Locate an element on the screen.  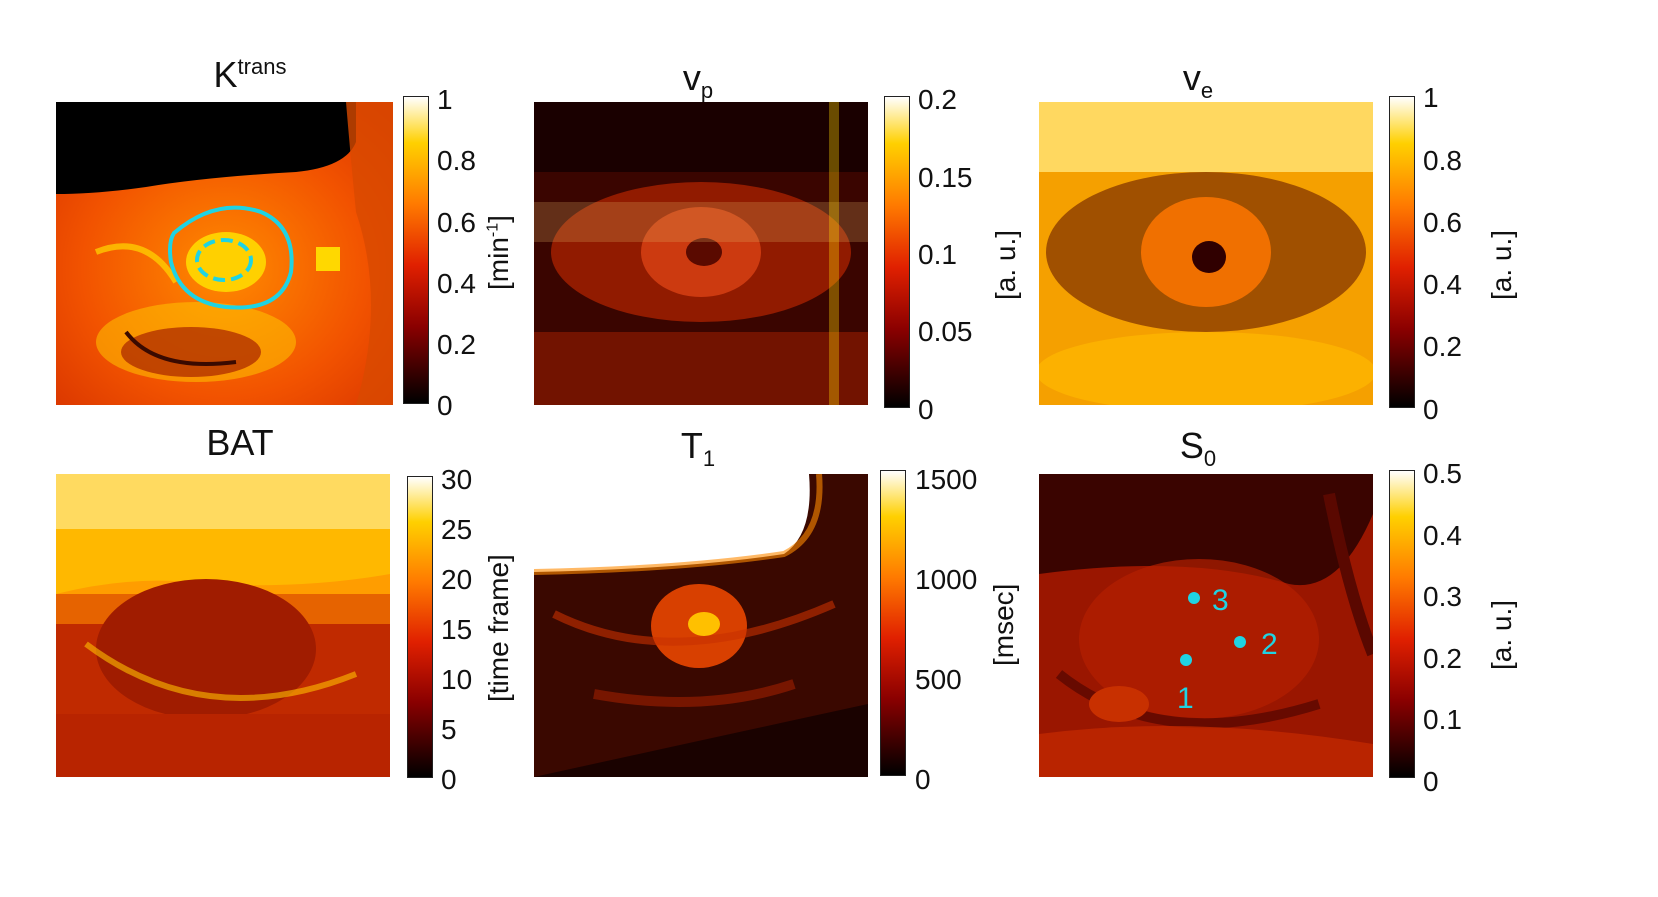
panel-title: Ktrans is located at coordinates (250, 74).